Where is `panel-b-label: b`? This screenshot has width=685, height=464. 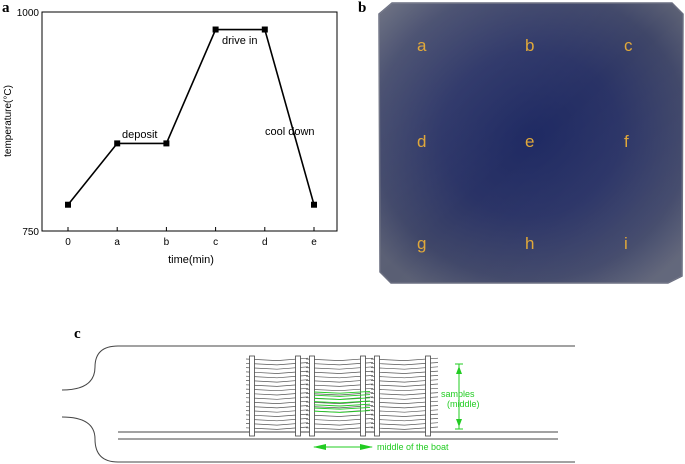
panel-b-label: b is located at coordinates (362, 8).